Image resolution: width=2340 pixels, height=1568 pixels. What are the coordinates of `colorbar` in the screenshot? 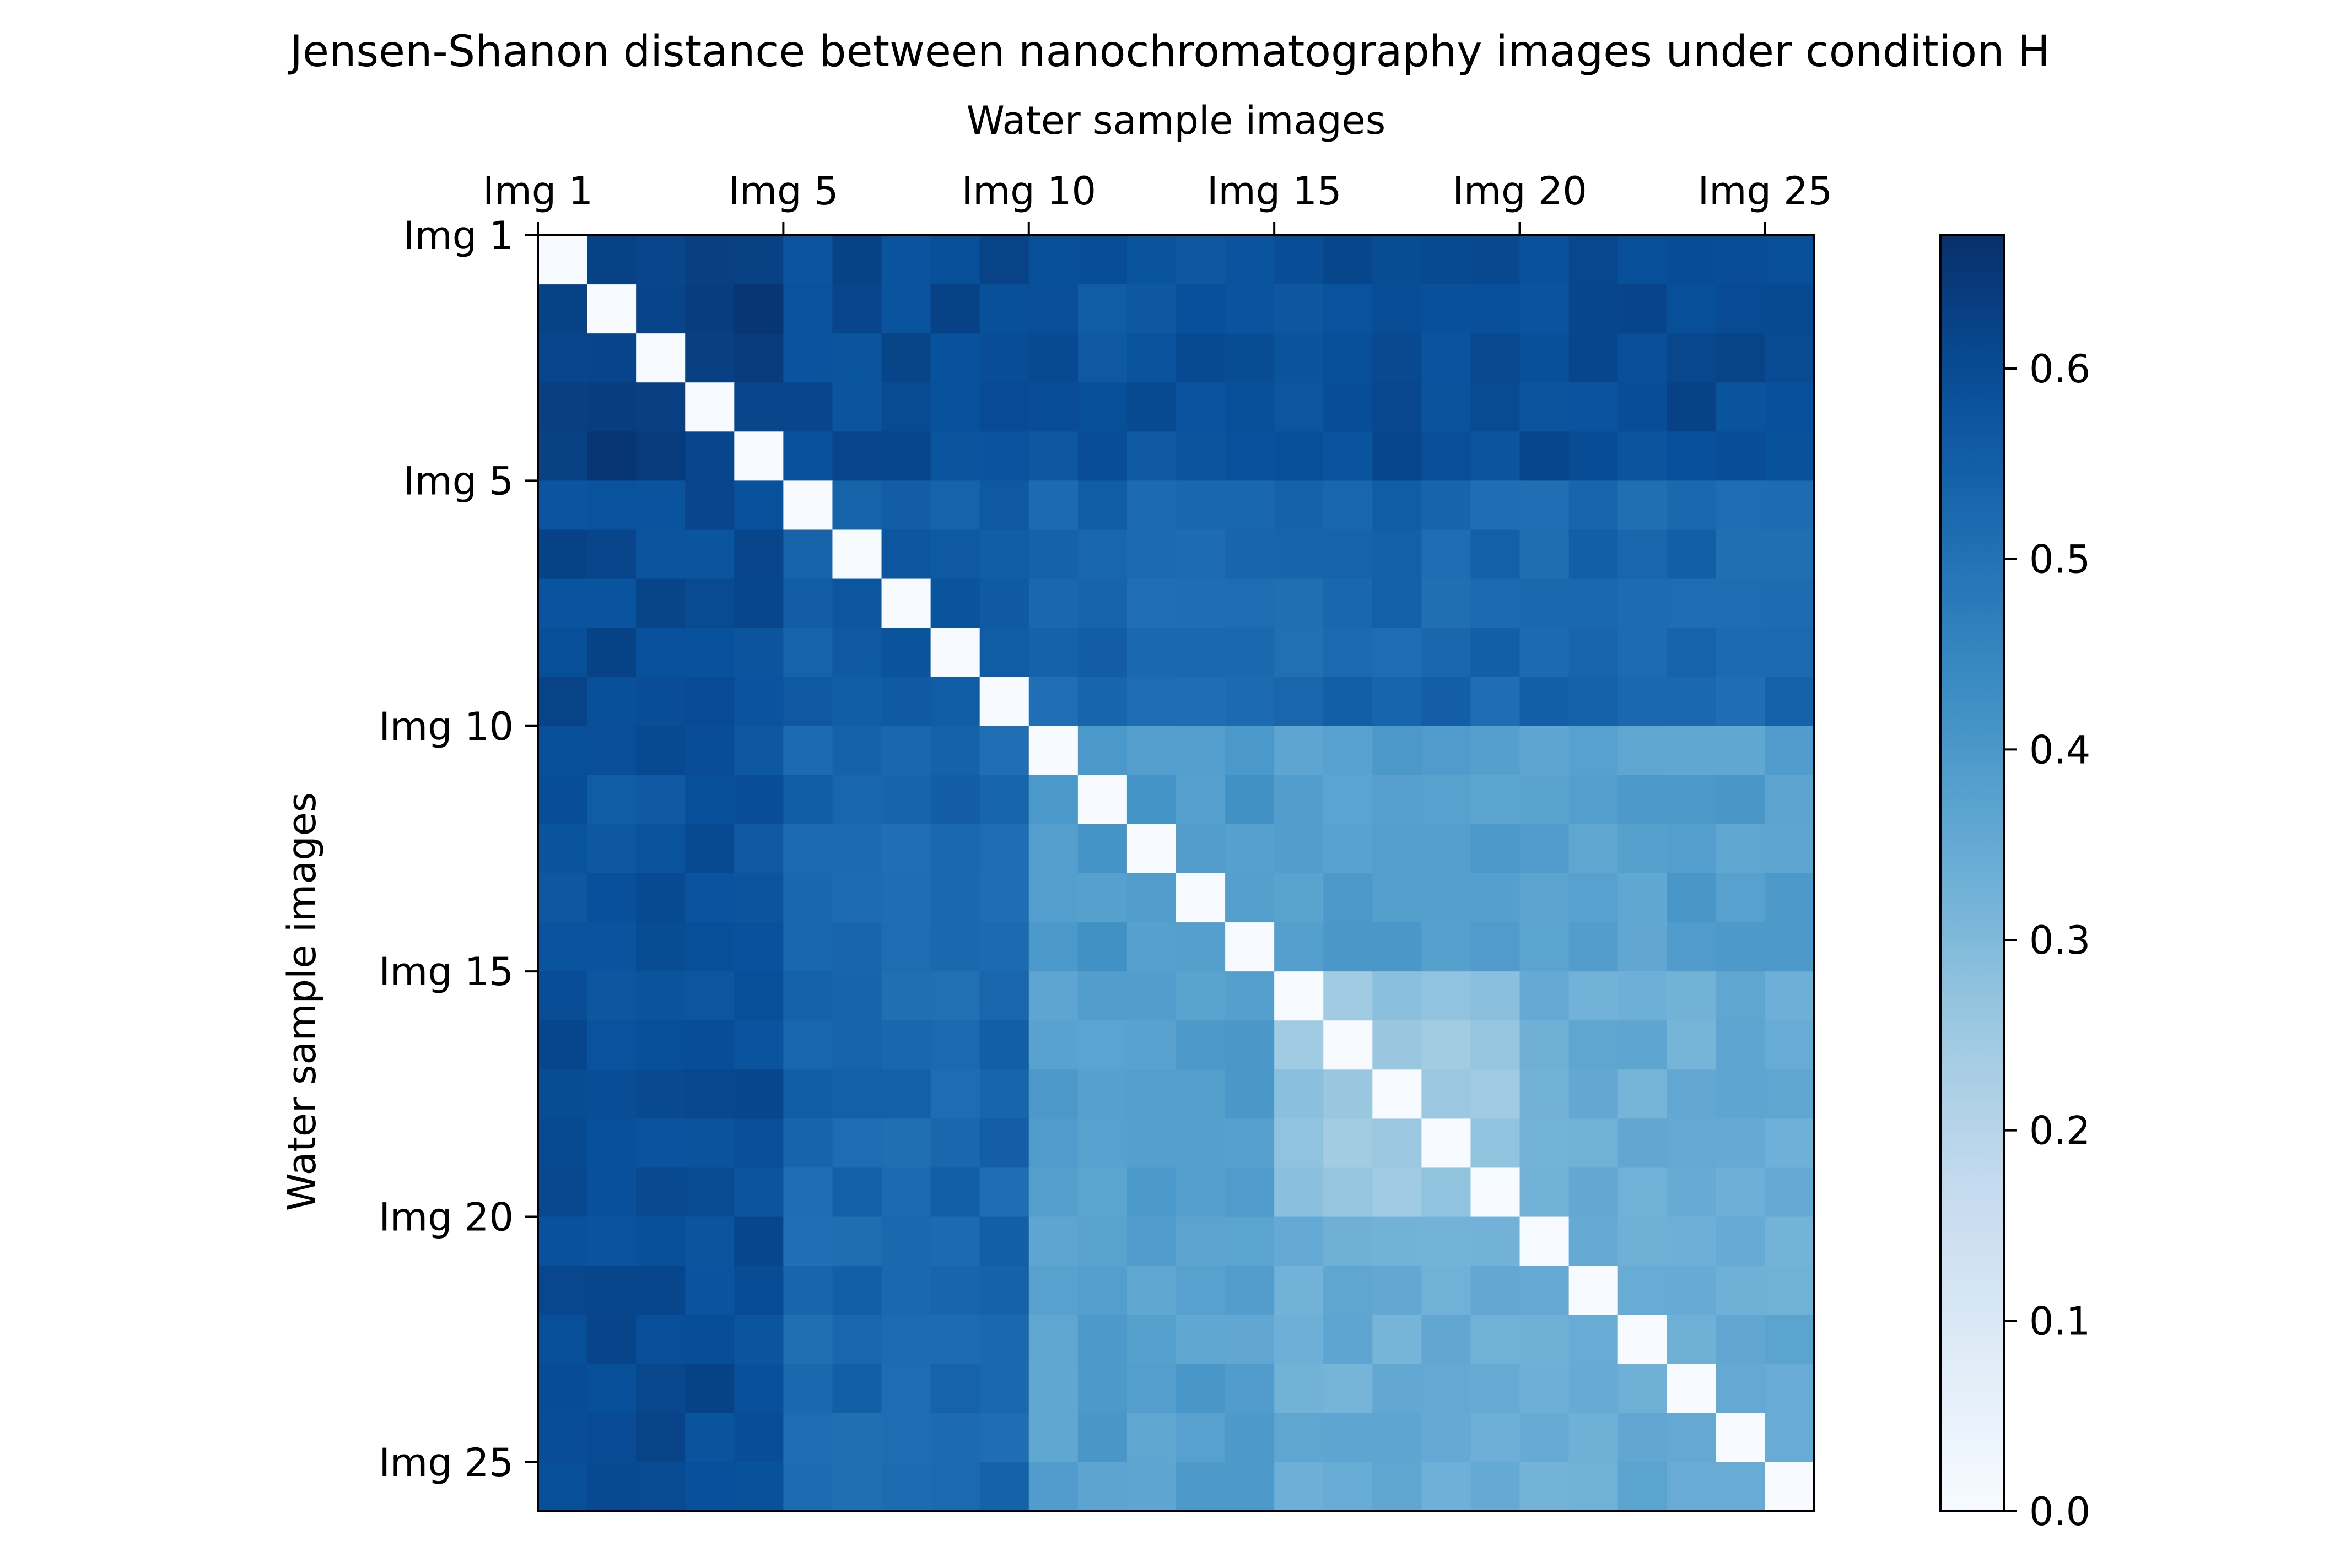 It's located at (1972, 873).